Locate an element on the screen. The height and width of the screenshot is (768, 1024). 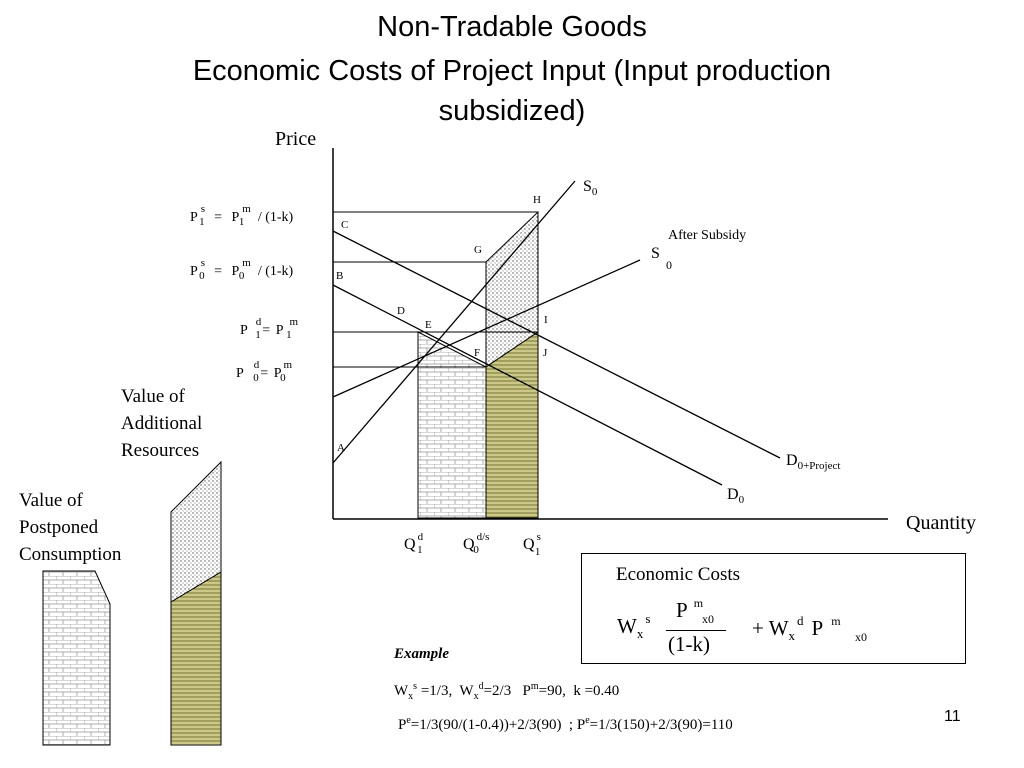
slide-title-line-1: Non-Tradable Goods is located at coordinates (512, 27).